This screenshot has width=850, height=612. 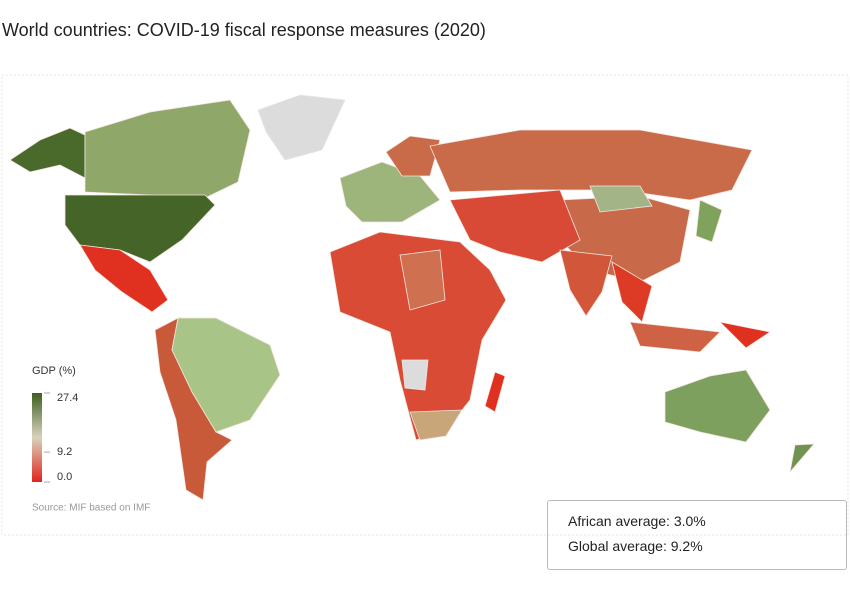 What do you see at coordinates (37, 437) in the screenshot?
I see `legend-gradient` at bounding box center [37, 437].